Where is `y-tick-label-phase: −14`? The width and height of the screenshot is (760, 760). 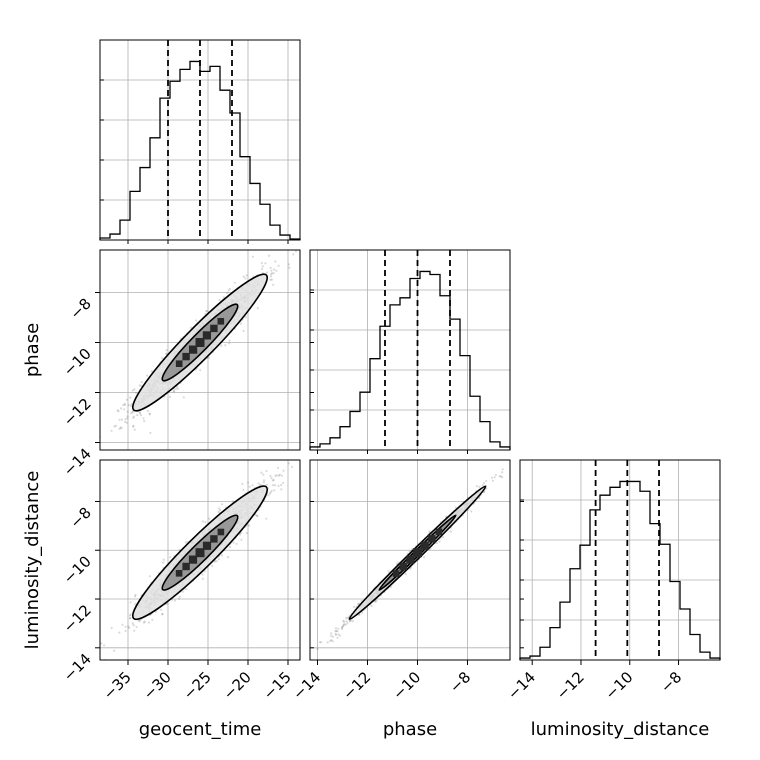 y-tick-label-phase: −14 is located at coordinates (77, 462).